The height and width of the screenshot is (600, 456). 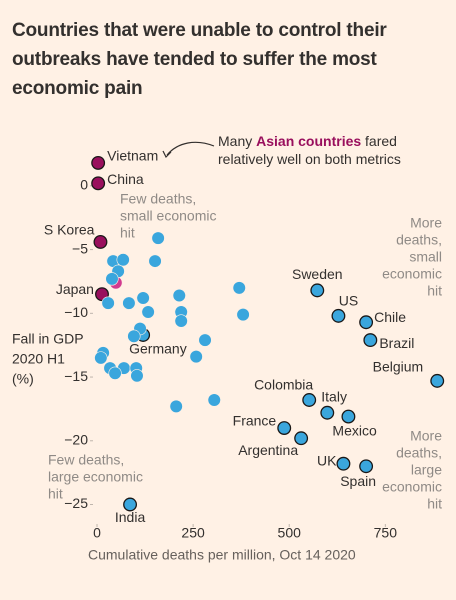 I want to click on y-axis-label: (%), so click(x=23, y=379).